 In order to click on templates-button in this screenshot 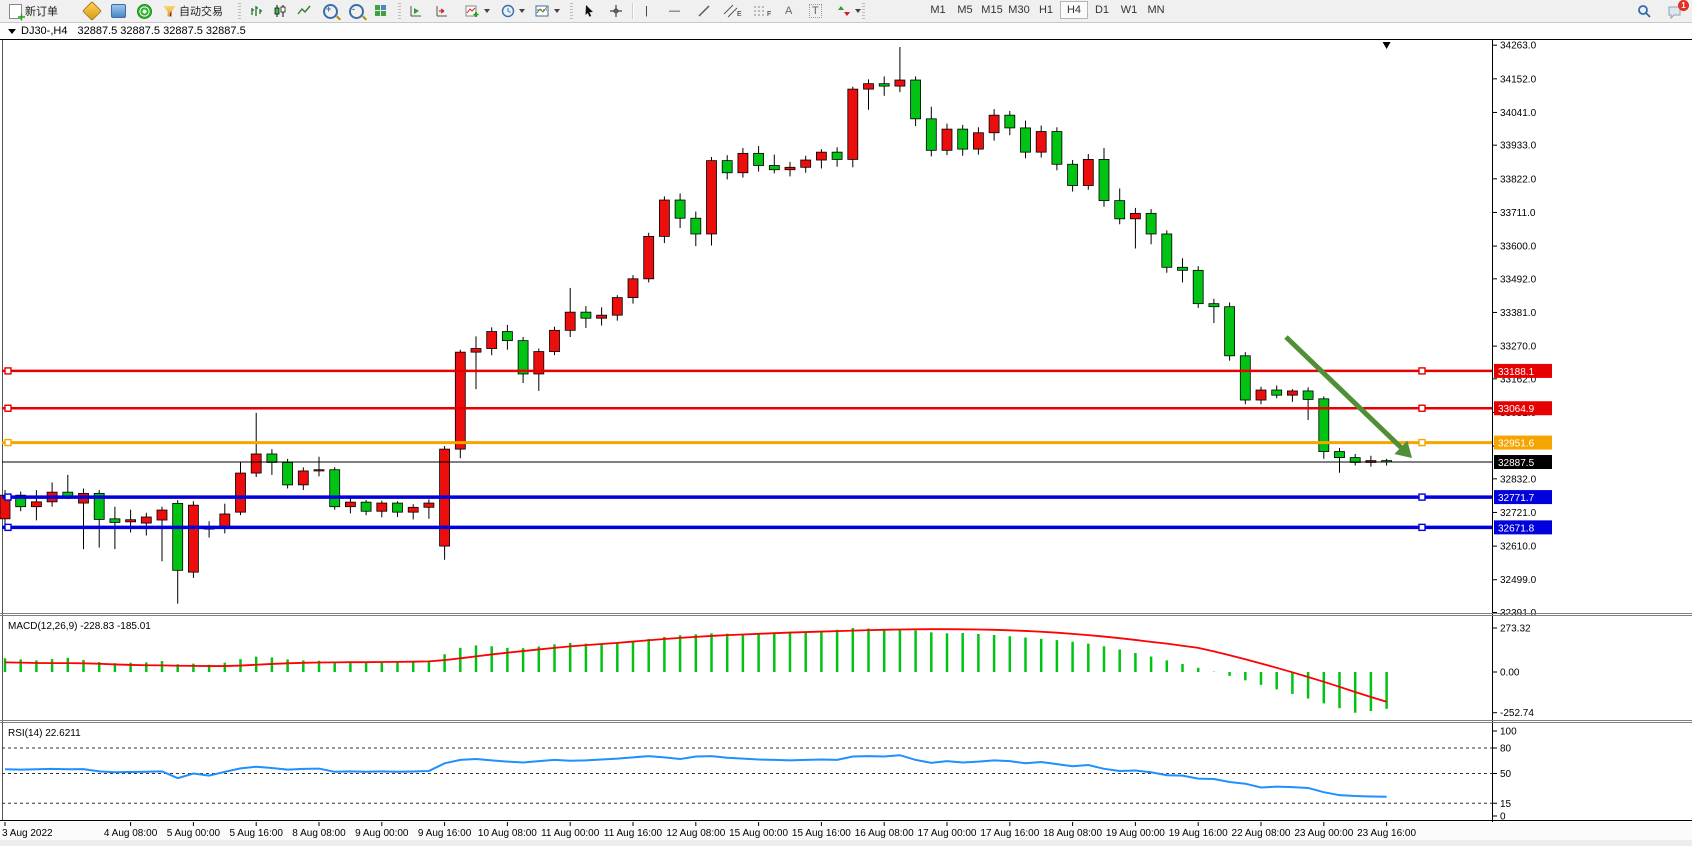, I will do `click(547, 11)`.